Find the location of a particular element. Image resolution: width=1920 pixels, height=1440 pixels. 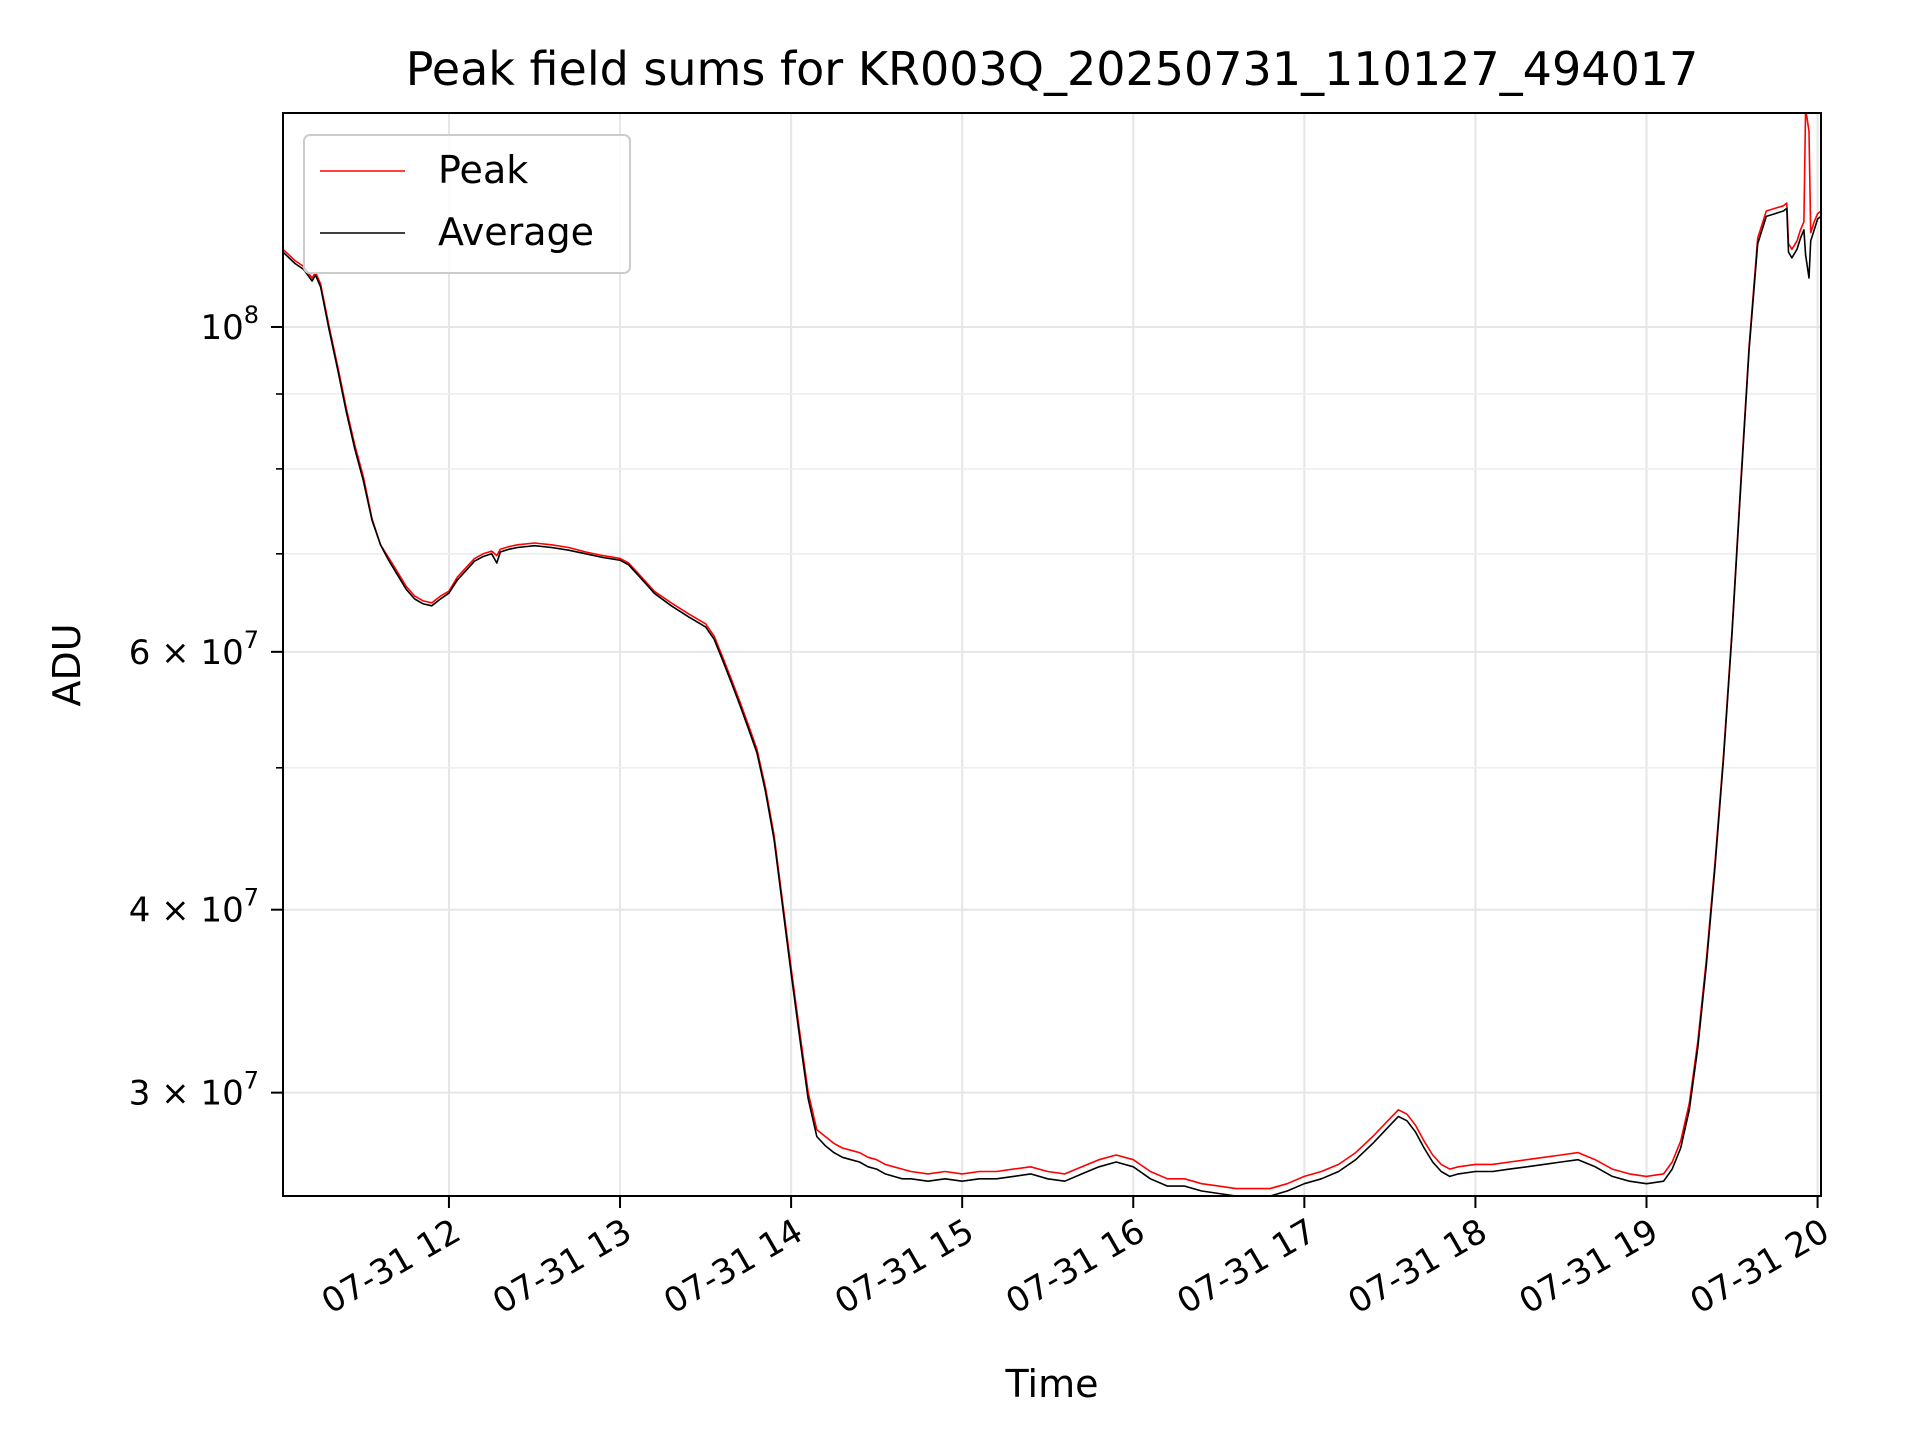

legend-label-peak: Peak is located at coordinates (483, 170).